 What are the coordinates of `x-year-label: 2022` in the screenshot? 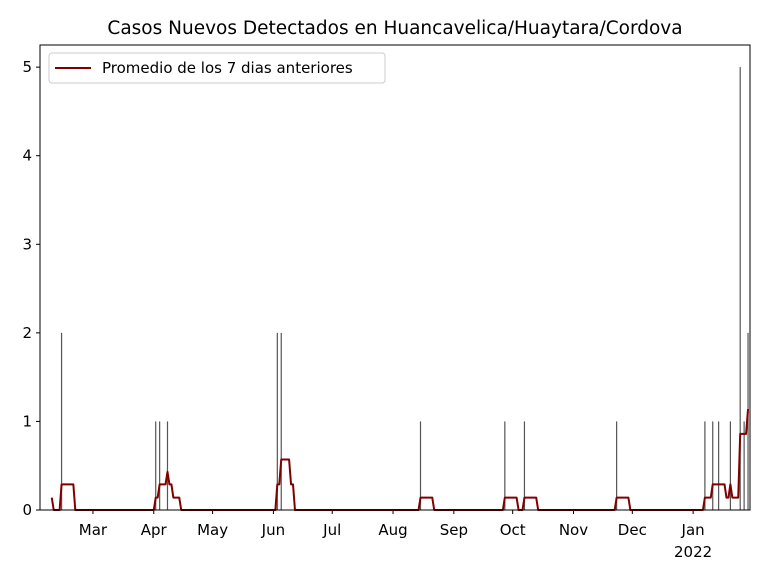 It's located at (693, 552).